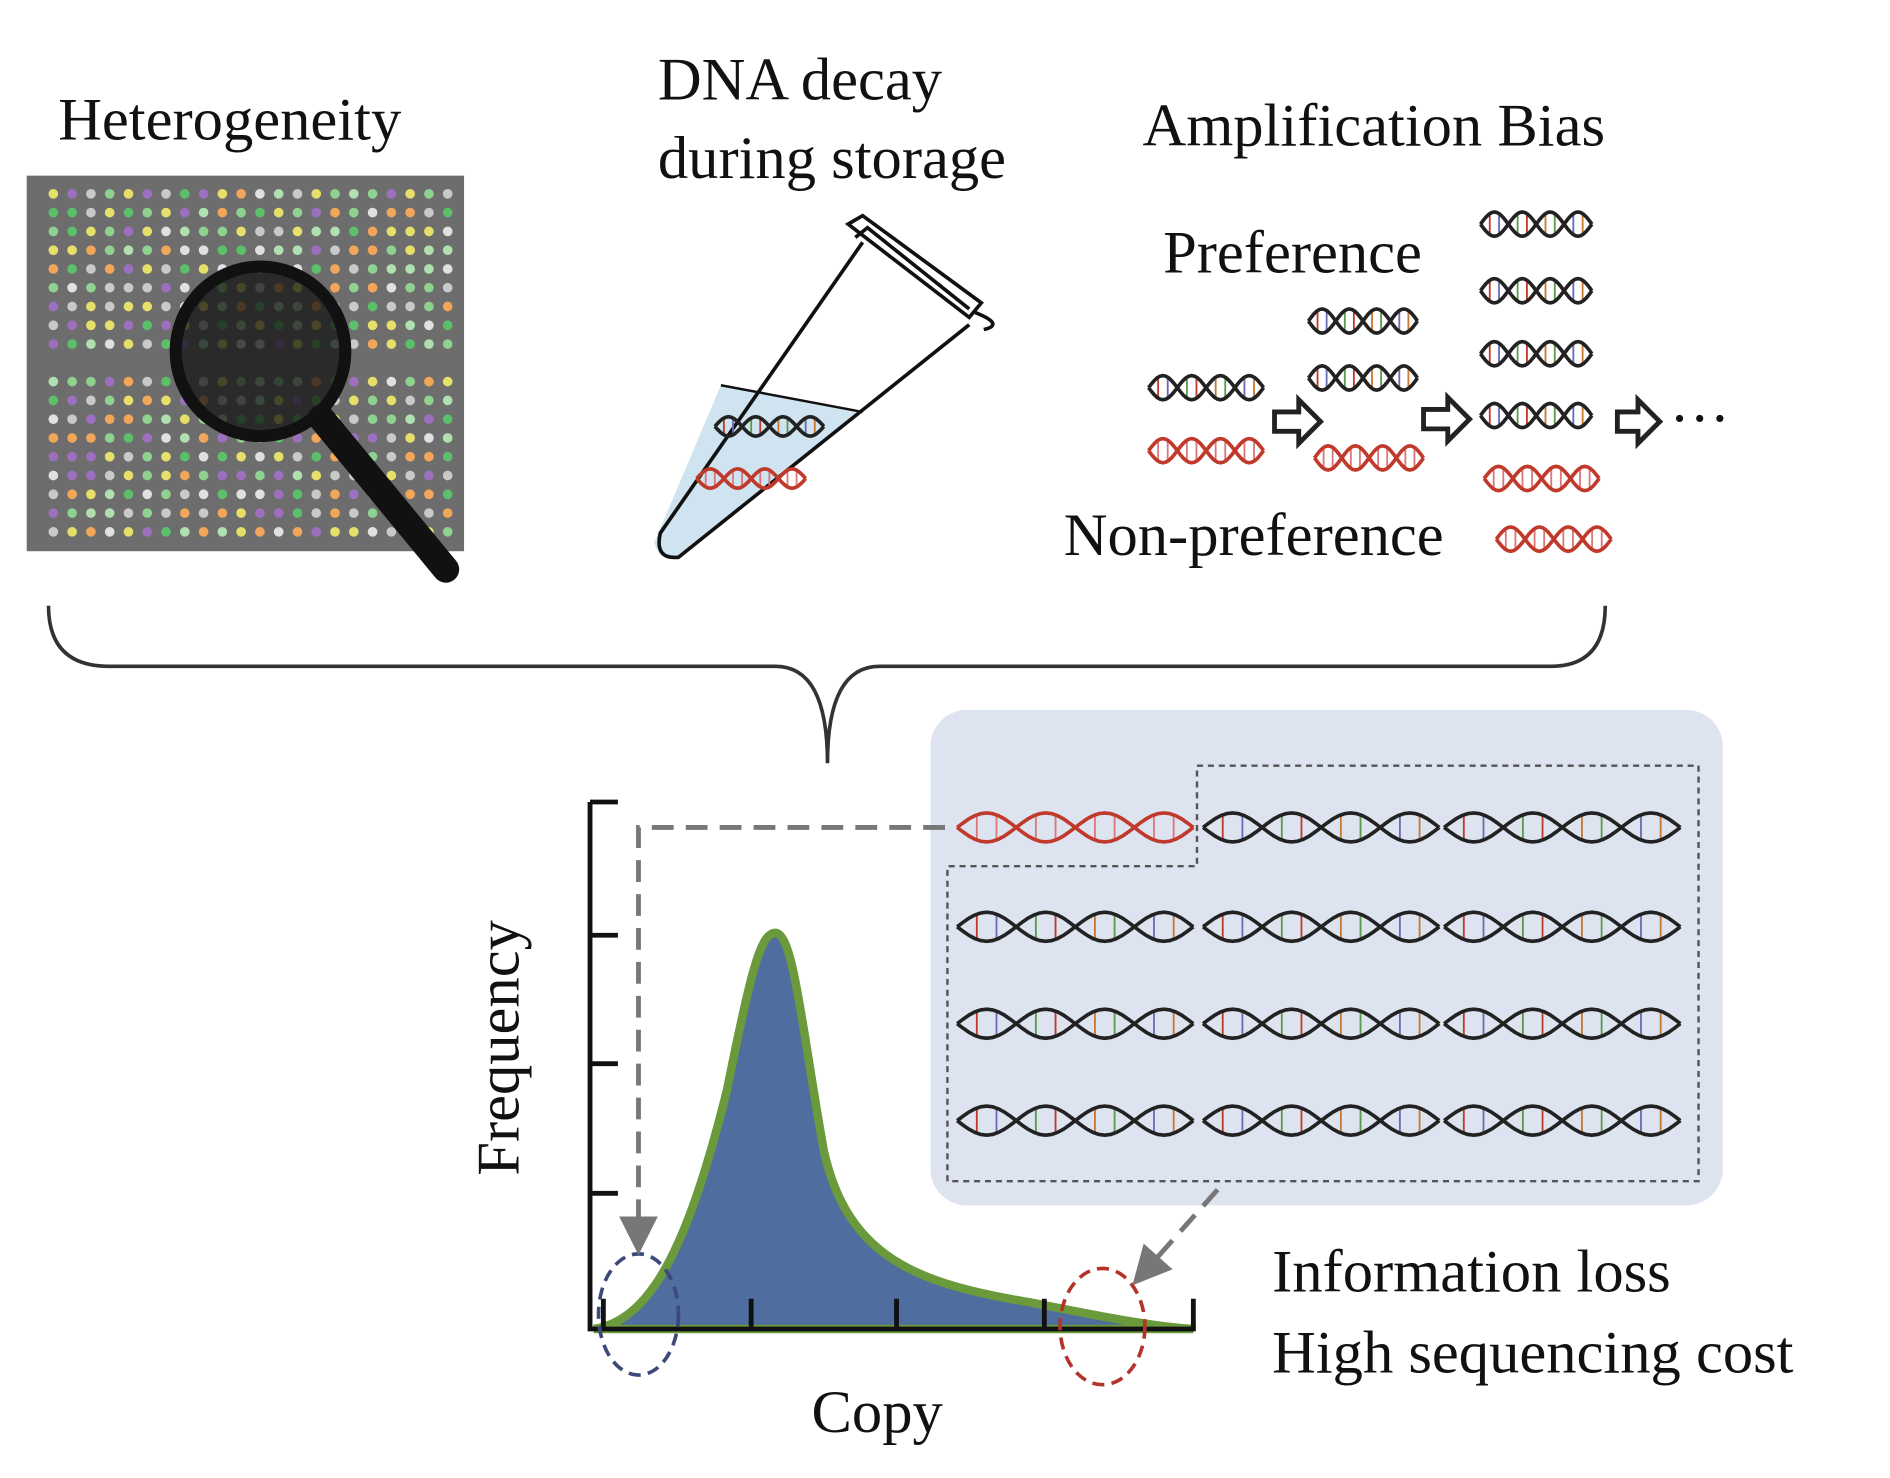  Describe the element at coordinates (1533, 1353) in the screenshot. I see `outcome: High sequencing cost` at that location.